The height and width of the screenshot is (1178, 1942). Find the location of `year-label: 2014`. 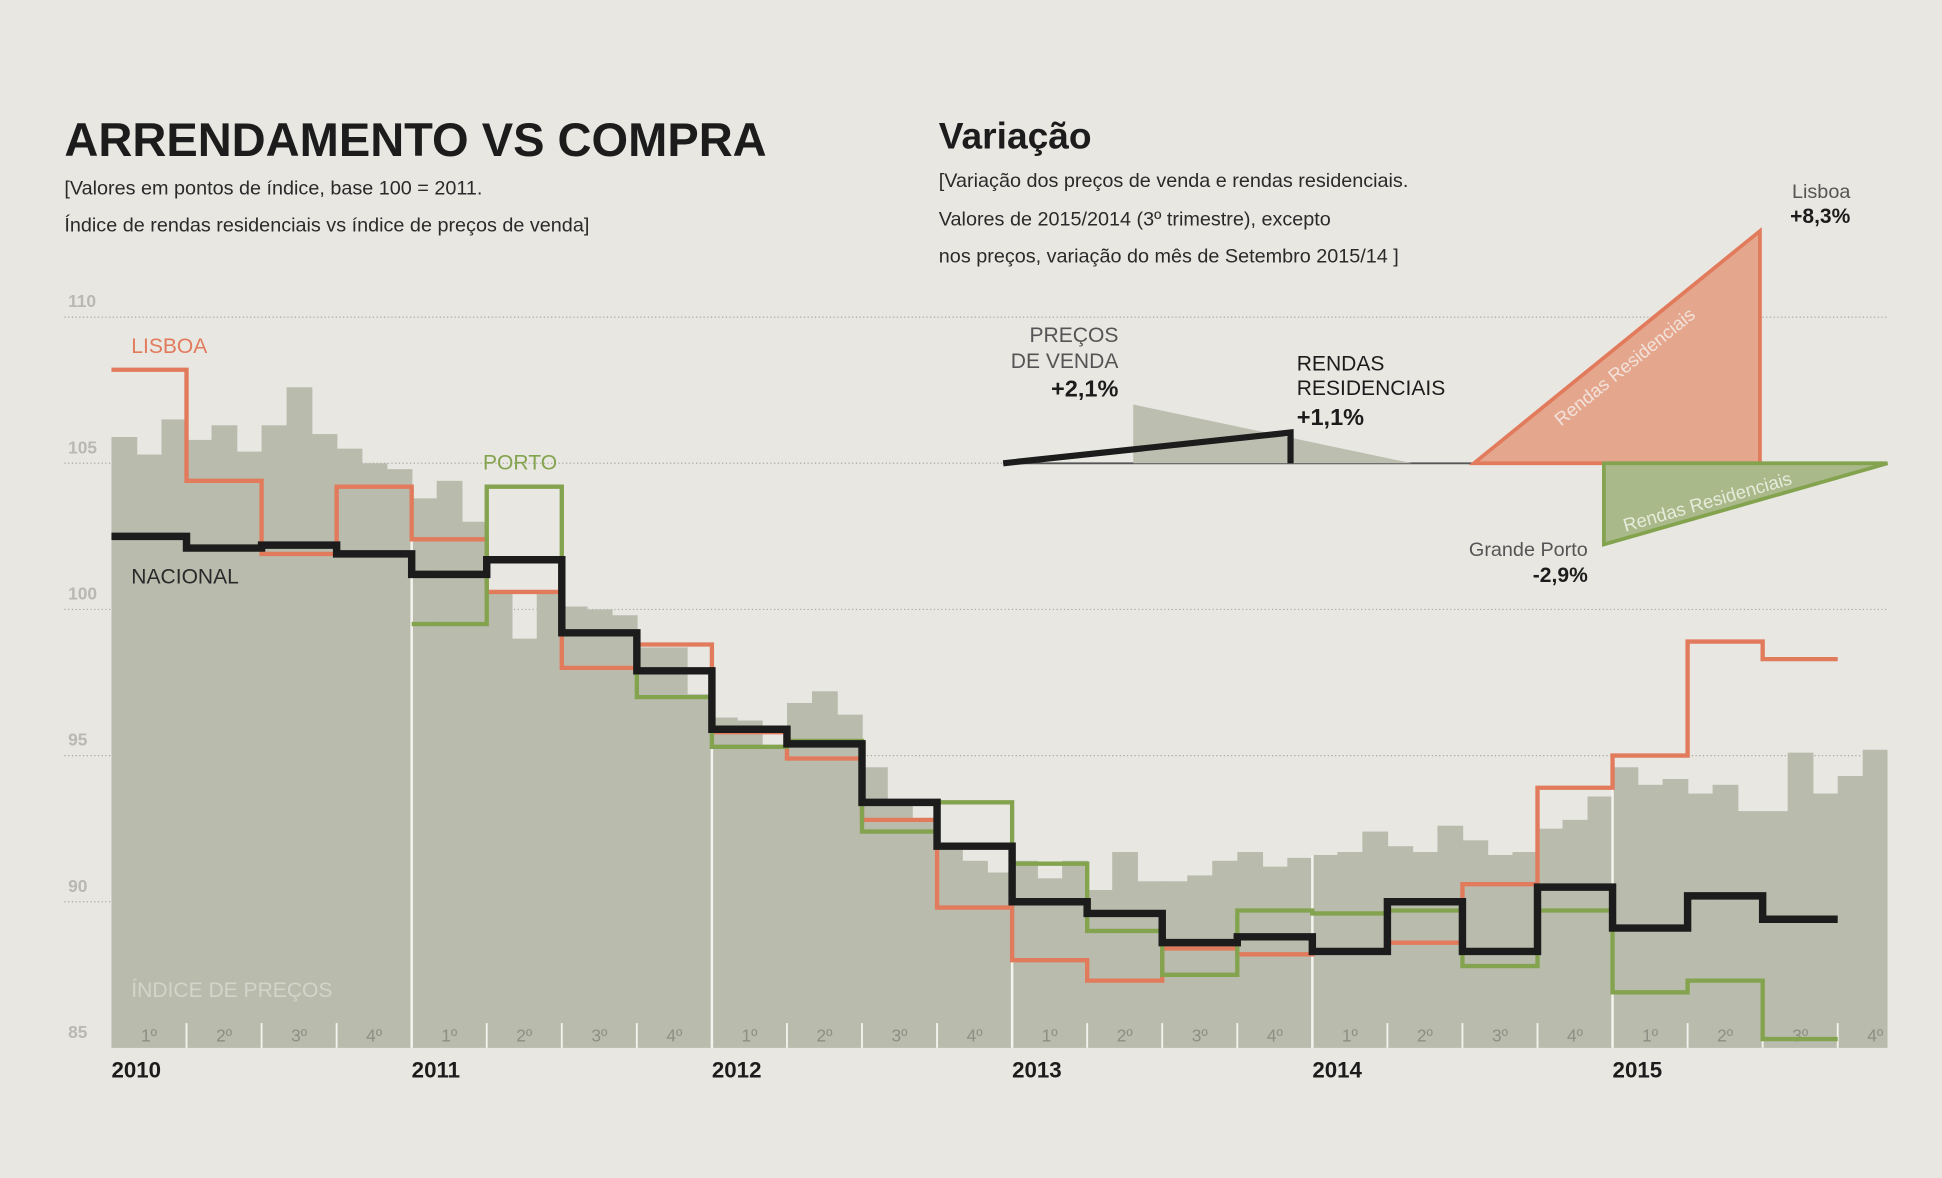

year-label: 2014 is located at coordinates (1337, 1070).